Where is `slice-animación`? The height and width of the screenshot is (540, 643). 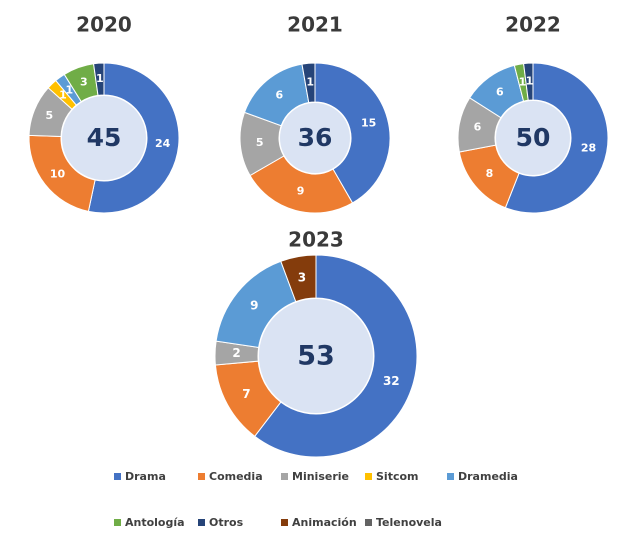
slice-animación is located at coordinates (298, 278).